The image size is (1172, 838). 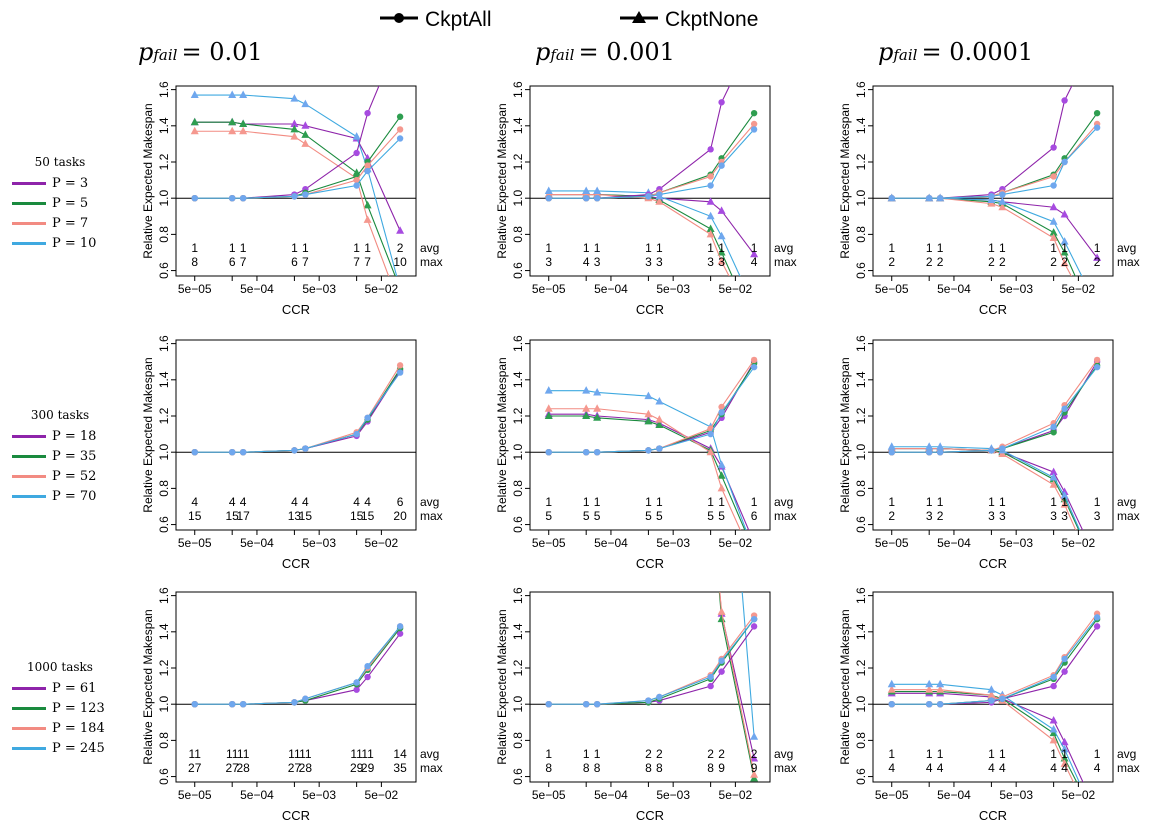 What do you see at coordinates (243, 768) in the screenshot?
I see `max-annotation: 28` at bounding box center [243, 768].